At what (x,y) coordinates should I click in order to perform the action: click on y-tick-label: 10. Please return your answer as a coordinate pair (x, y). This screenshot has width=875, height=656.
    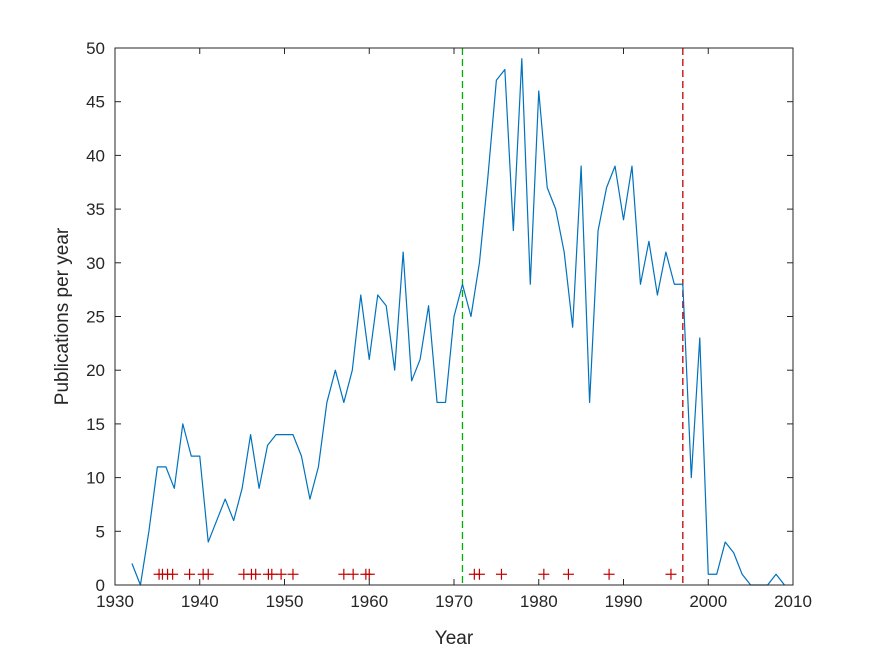
    Looking at the image, I should click on (95, 478).